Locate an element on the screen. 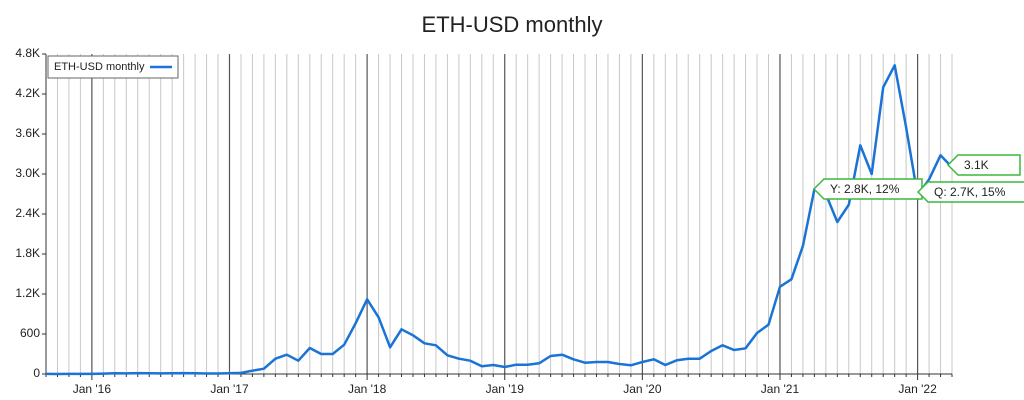  chart-title: ETH-USD monthly is located at coordinates (512, 24).